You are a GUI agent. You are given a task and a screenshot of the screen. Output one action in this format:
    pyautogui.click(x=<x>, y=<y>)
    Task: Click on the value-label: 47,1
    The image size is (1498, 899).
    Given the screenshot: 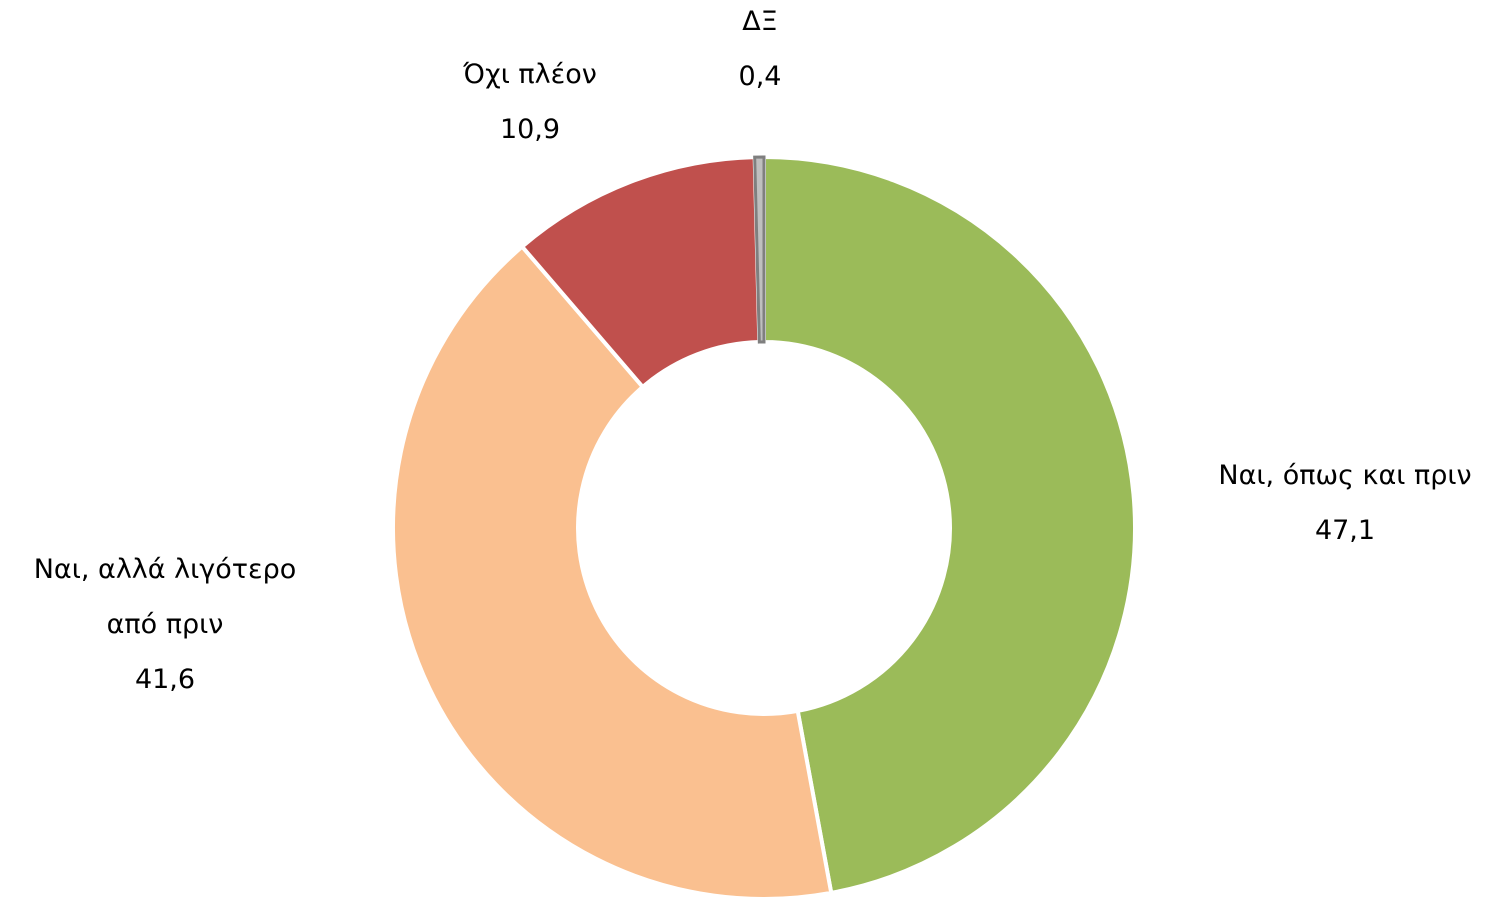 What is the action you would take?
    pyautogui.click(x=1345, y=530)
    